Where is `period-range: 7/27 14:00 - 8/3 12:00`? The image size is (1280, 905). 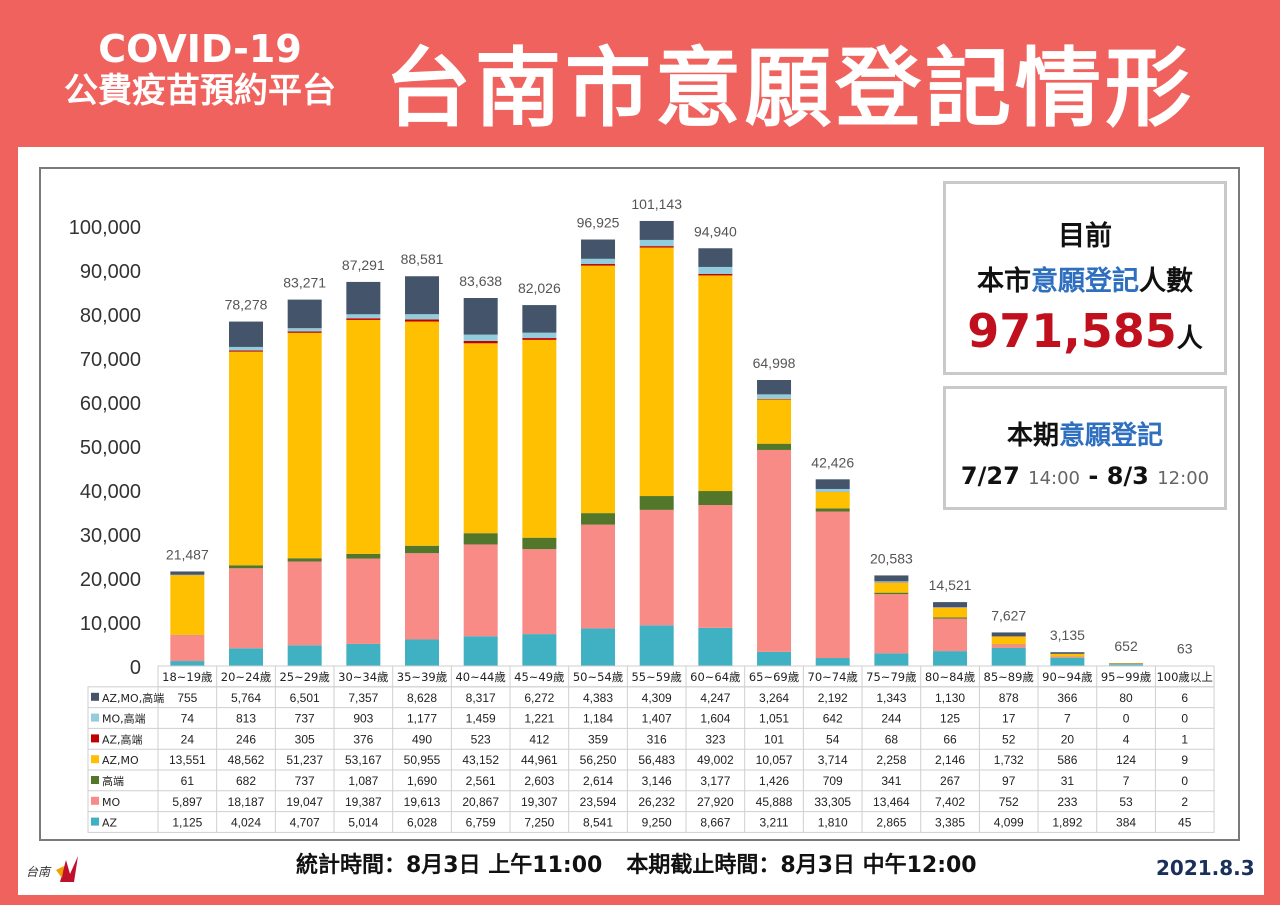
period-range: 7/27 14:00 - 8/3 12:00 is located at coordinates (1085, 476).